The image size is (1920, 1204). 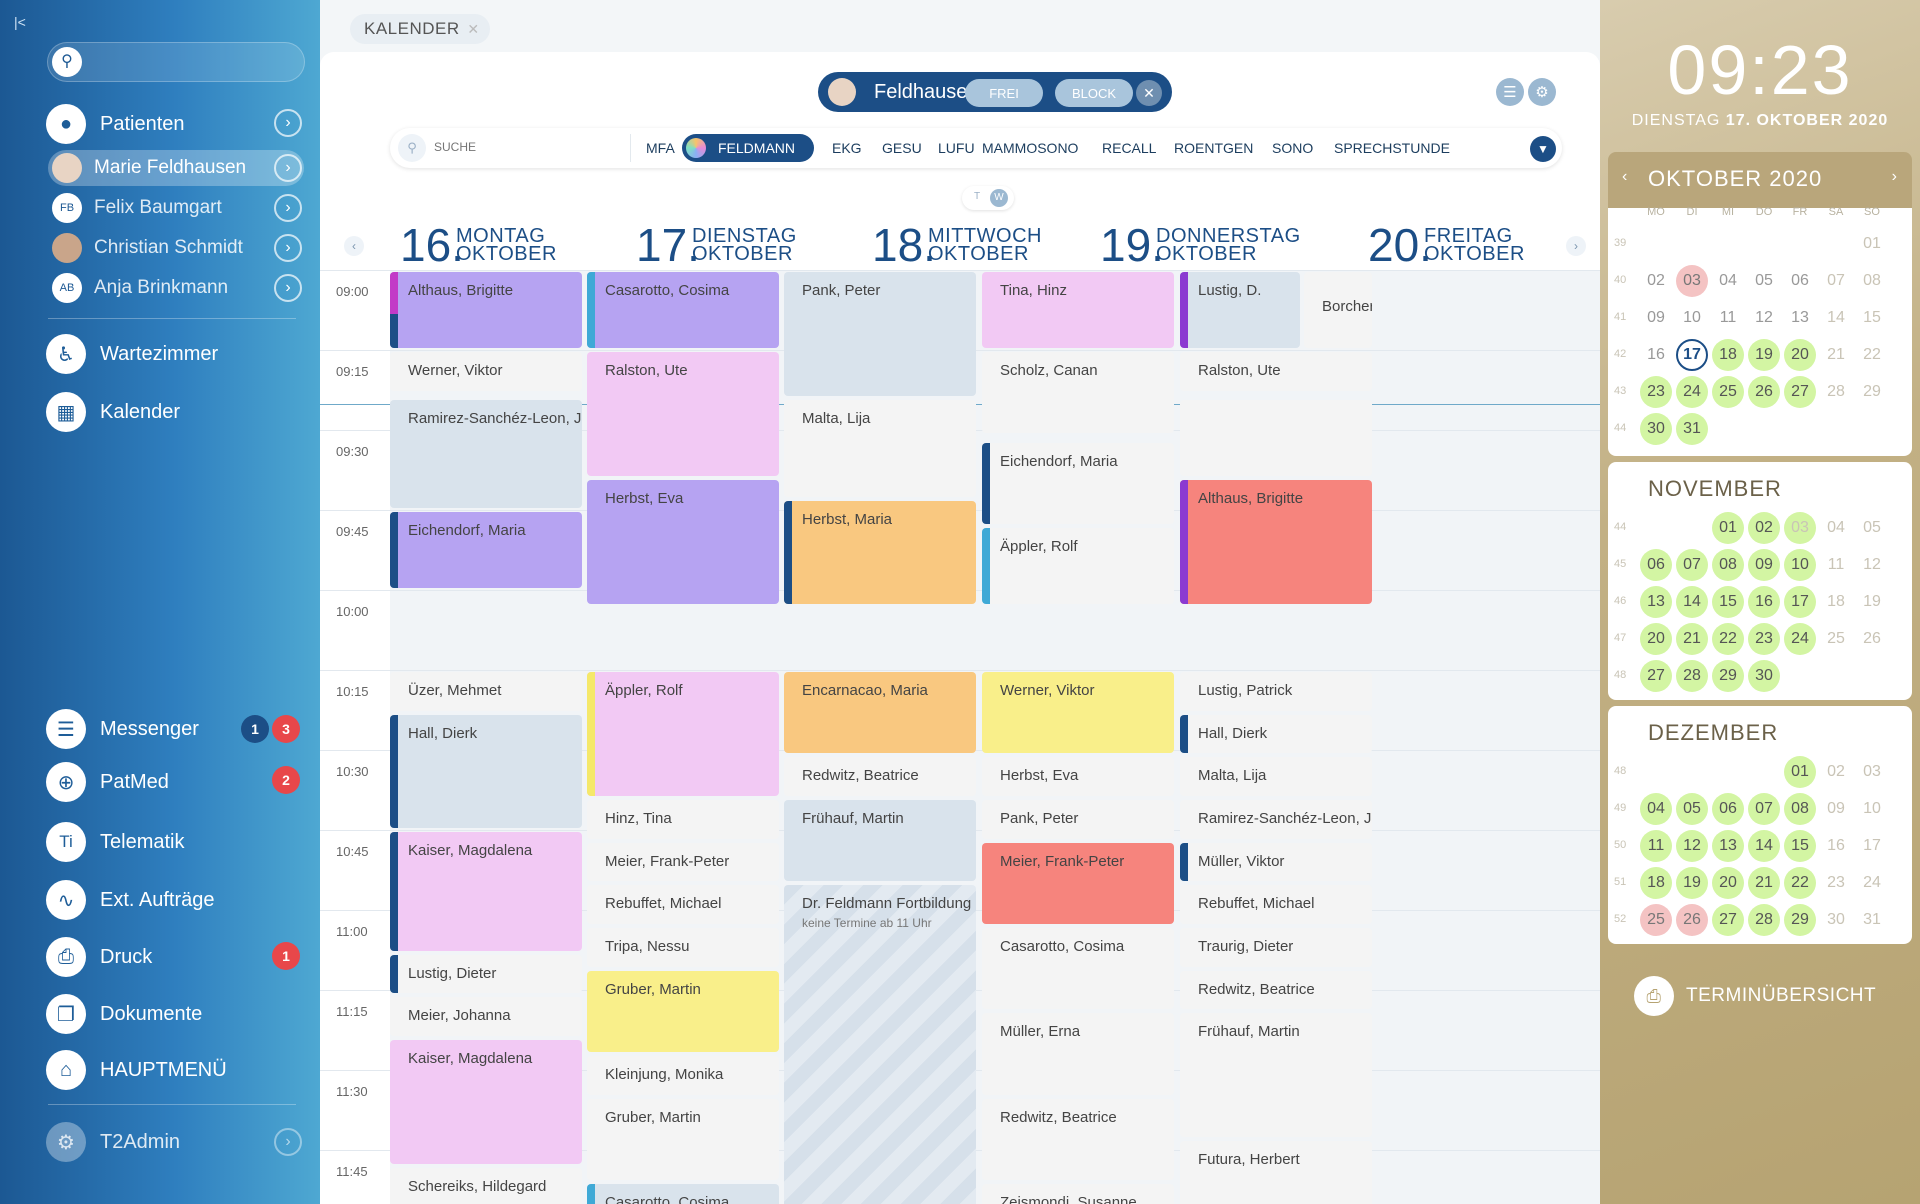 What do you see at coordinates (1656, 392) in the screenshot?
I see `calendar-day: 23` at bounding box center [1656, 392].